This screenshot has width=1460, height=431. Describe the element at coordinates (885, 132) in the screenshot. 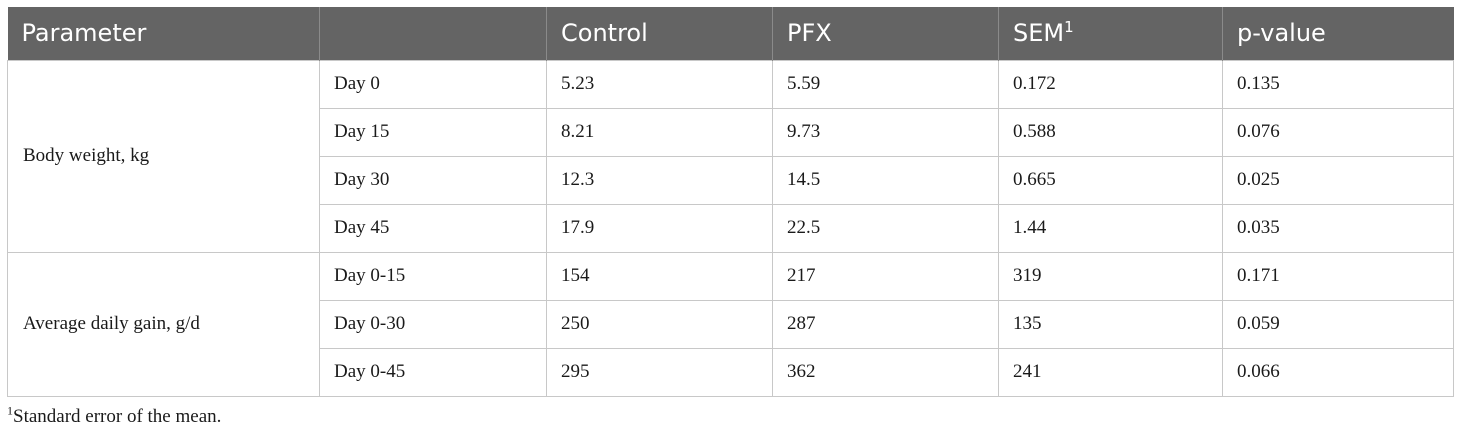

I see `pfx-cell: 9.73` at that location.